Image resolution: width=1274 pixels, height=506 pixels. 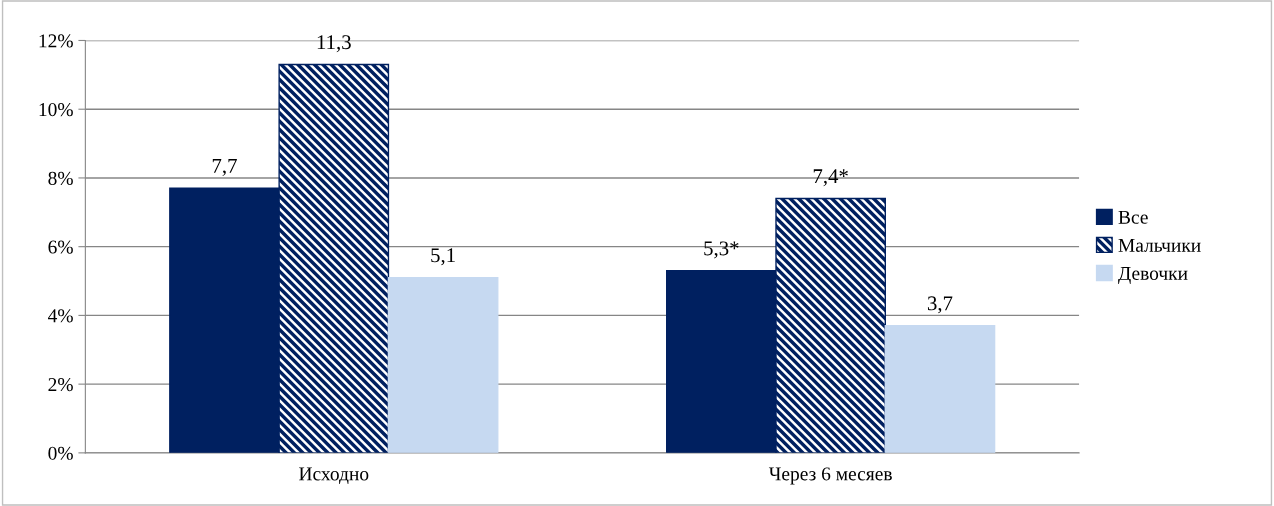 What do you see at coordinates (60, 178) in the screenshot?
I see `y-tick-label: 8%` at bounding box center [60, 178].